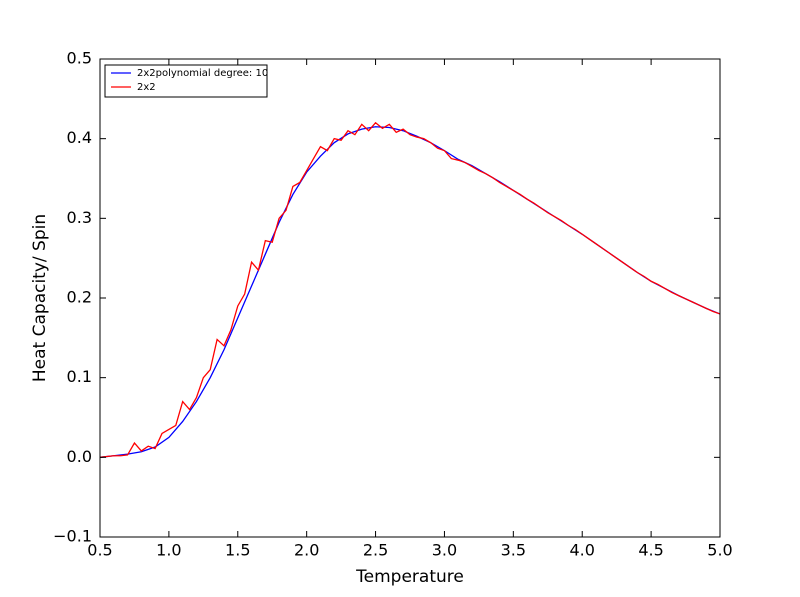 This screenshot has height=597, width=800. Describe the element at coordinates (79, 376) in the screenshot. I see `y-tick-label: 0.1` at that location.